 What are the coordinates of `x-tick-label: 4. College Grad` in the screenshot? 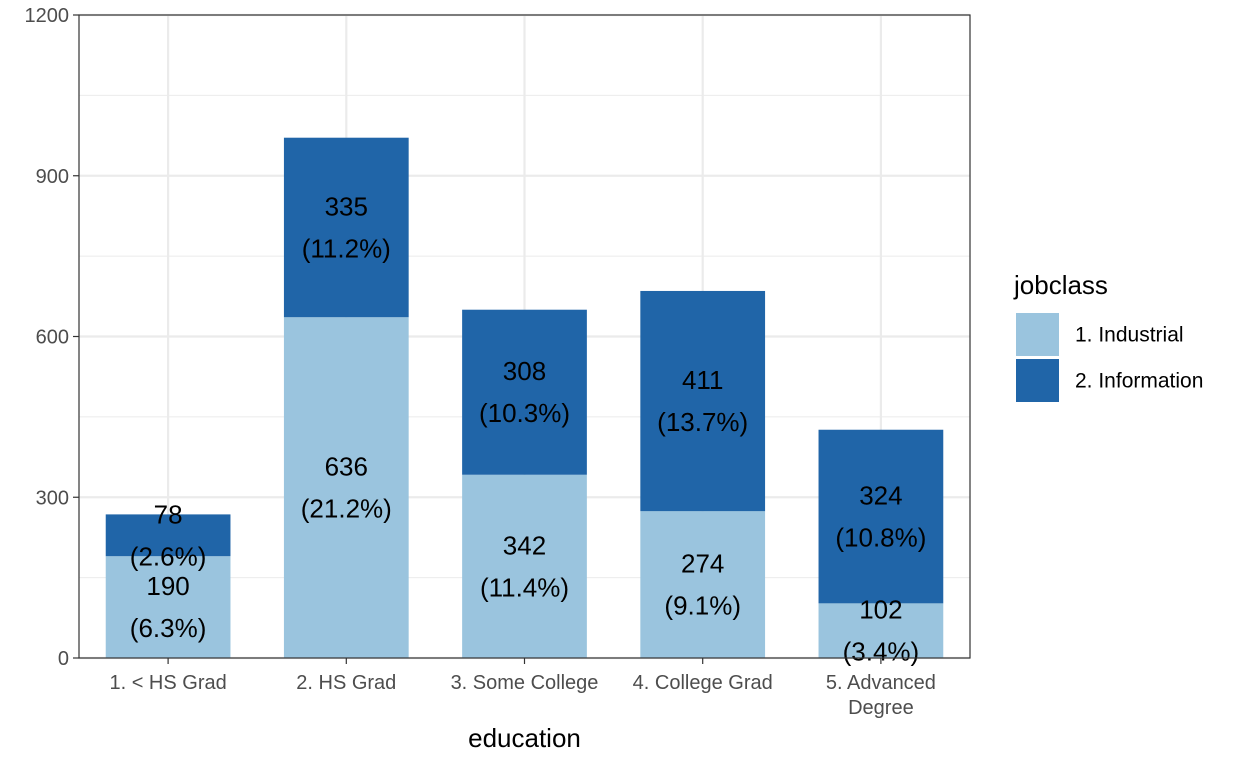 It's located at (703, 683).